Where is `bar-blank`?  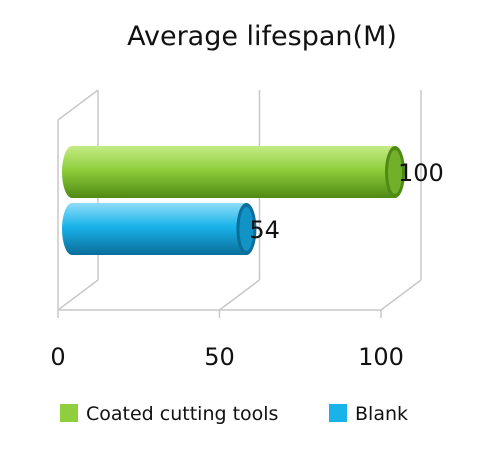
bar-blank is located at coordinates (159, 229).